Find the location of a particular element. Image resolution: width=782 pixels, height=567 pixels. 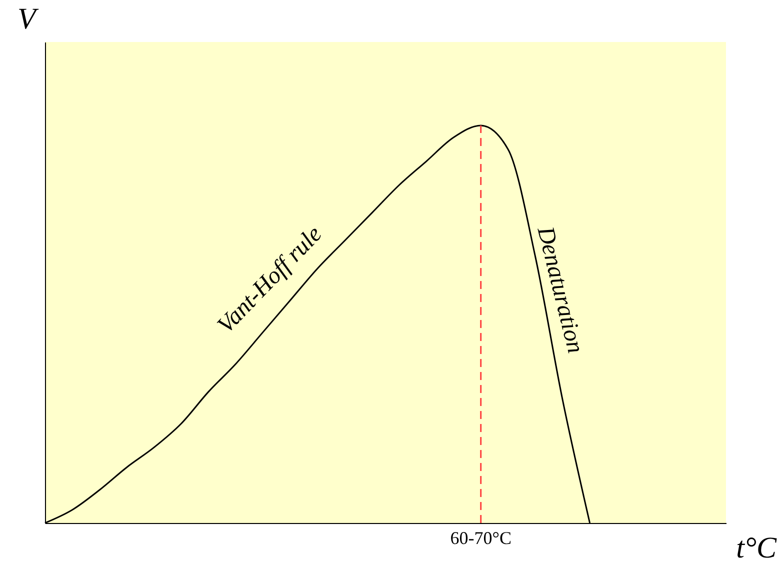

x-axis-title: t°C is located at coordinates (757, 548).